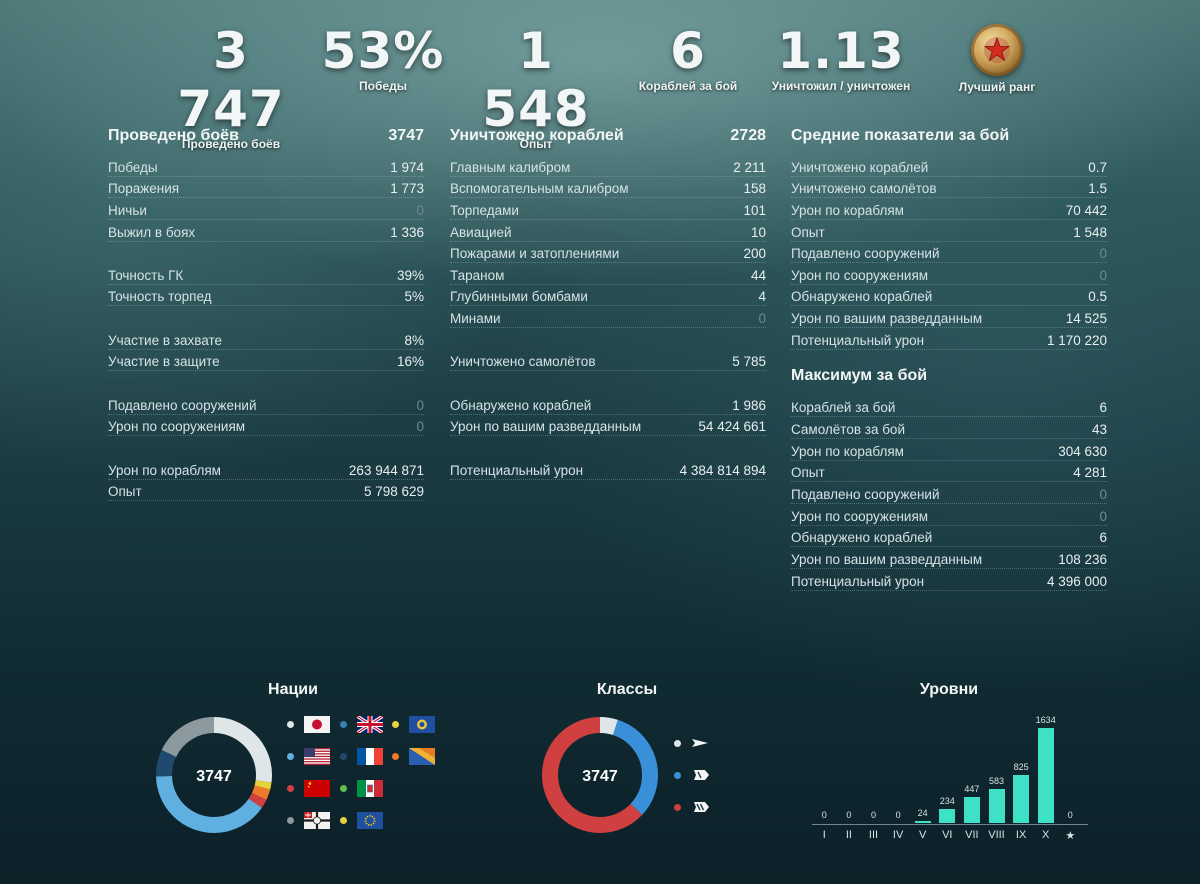  Describe the element at coordinates (972, 789) in the screenshot. I see `level-bar-value: 447` at that location.